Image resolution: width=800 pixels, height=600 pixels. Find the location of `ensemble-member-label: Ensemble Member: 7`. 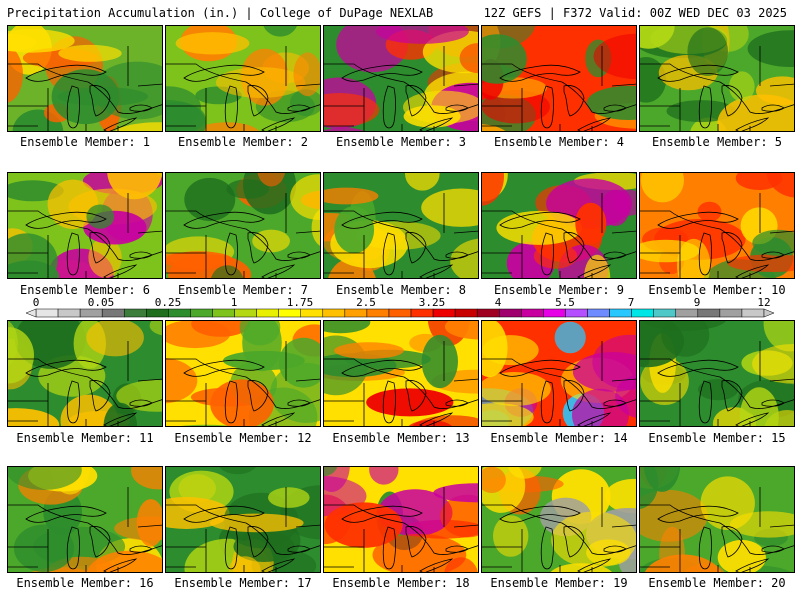

ensemble-member-label: Ensemble Member: 7 is located at coordinates (243, 290).